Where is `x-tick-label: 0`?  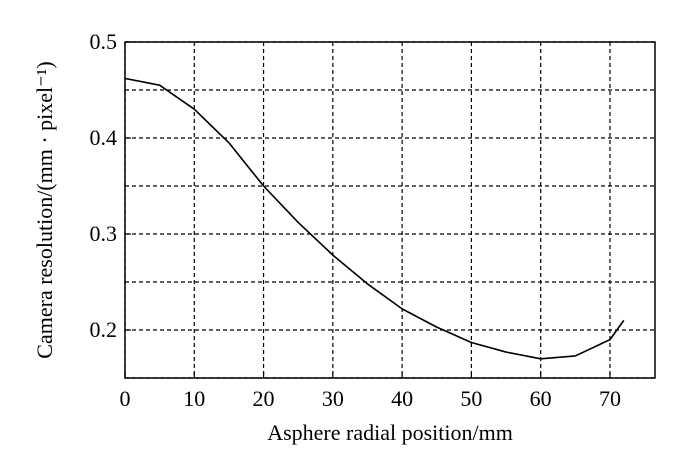 x-tick-label: 0 is located at coordinates (125, 398).